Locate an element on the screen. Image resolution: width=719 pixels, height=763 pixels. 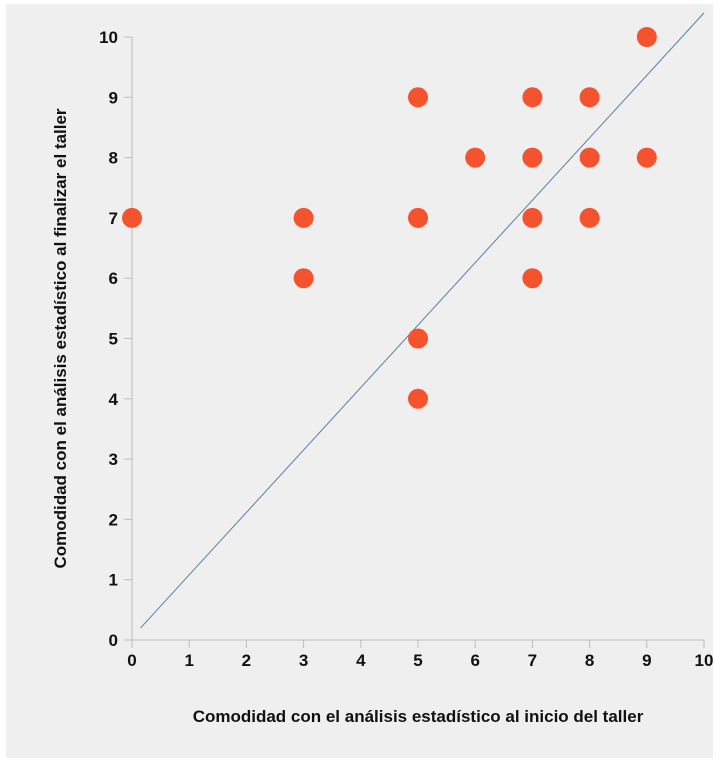
x-tick-label: 4 is located at coordinates (361, 660).